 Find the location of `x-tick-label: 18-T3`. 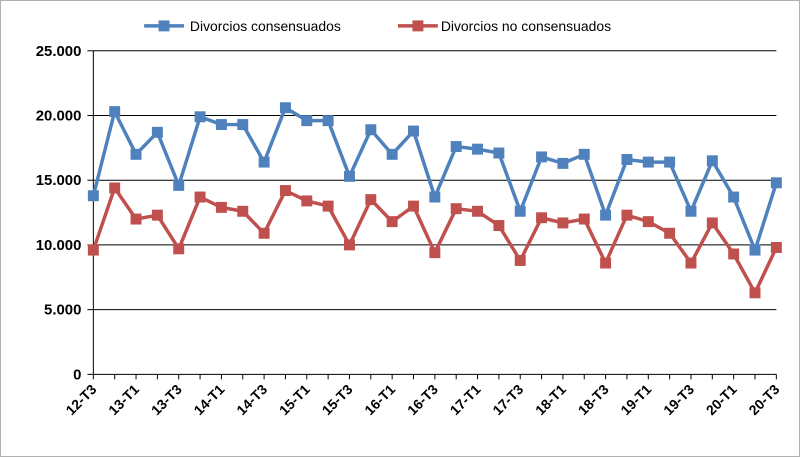

x-tick-label: 18-T3 is located at coordinates (593, 399).